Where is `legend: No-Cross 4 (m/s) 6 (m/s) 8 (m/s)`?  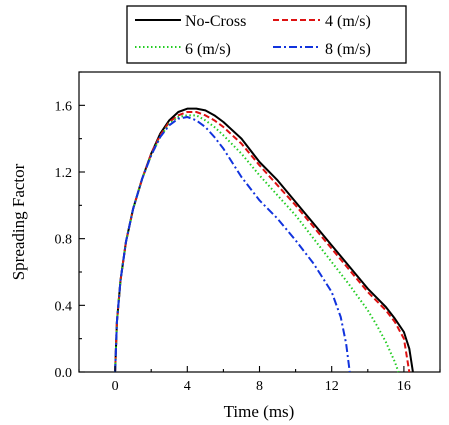
legend: No-Cross 4 (m/s) 6 (m/s) 8 (m/s) is located at coordinates (266, 34).